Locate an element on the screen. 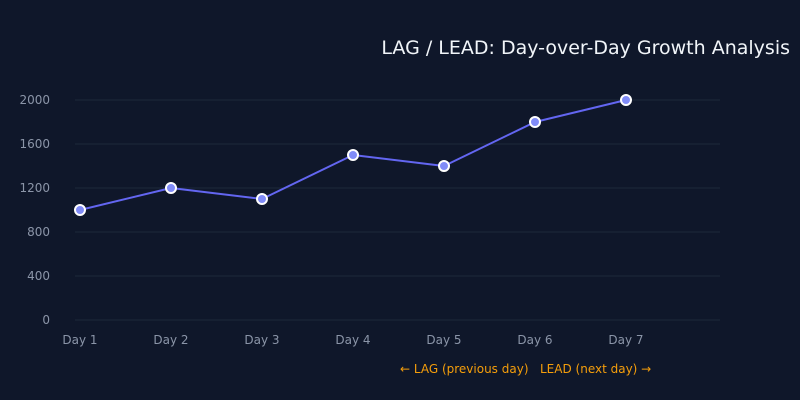 Image resolution: width=800 pixels, height=400 pixels. lead-annotation: LEAD (next day) → is located at coordinates (595, 369).